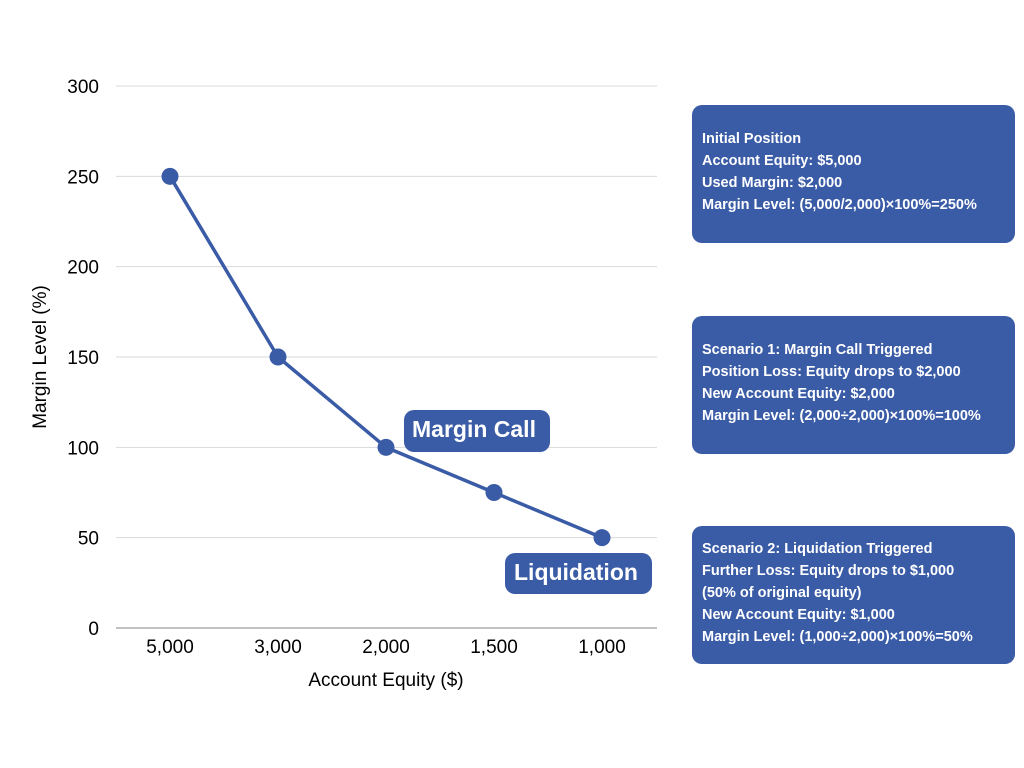 Image resolution: width=1024 pixels, height=768 pixels. What do you see at coordinates (841, 416) in the screenshot?
I see `scenario-1-margin-level: Margin Level: (2,000÷2,000)×100%=100%` at bounding box center [841, 416].